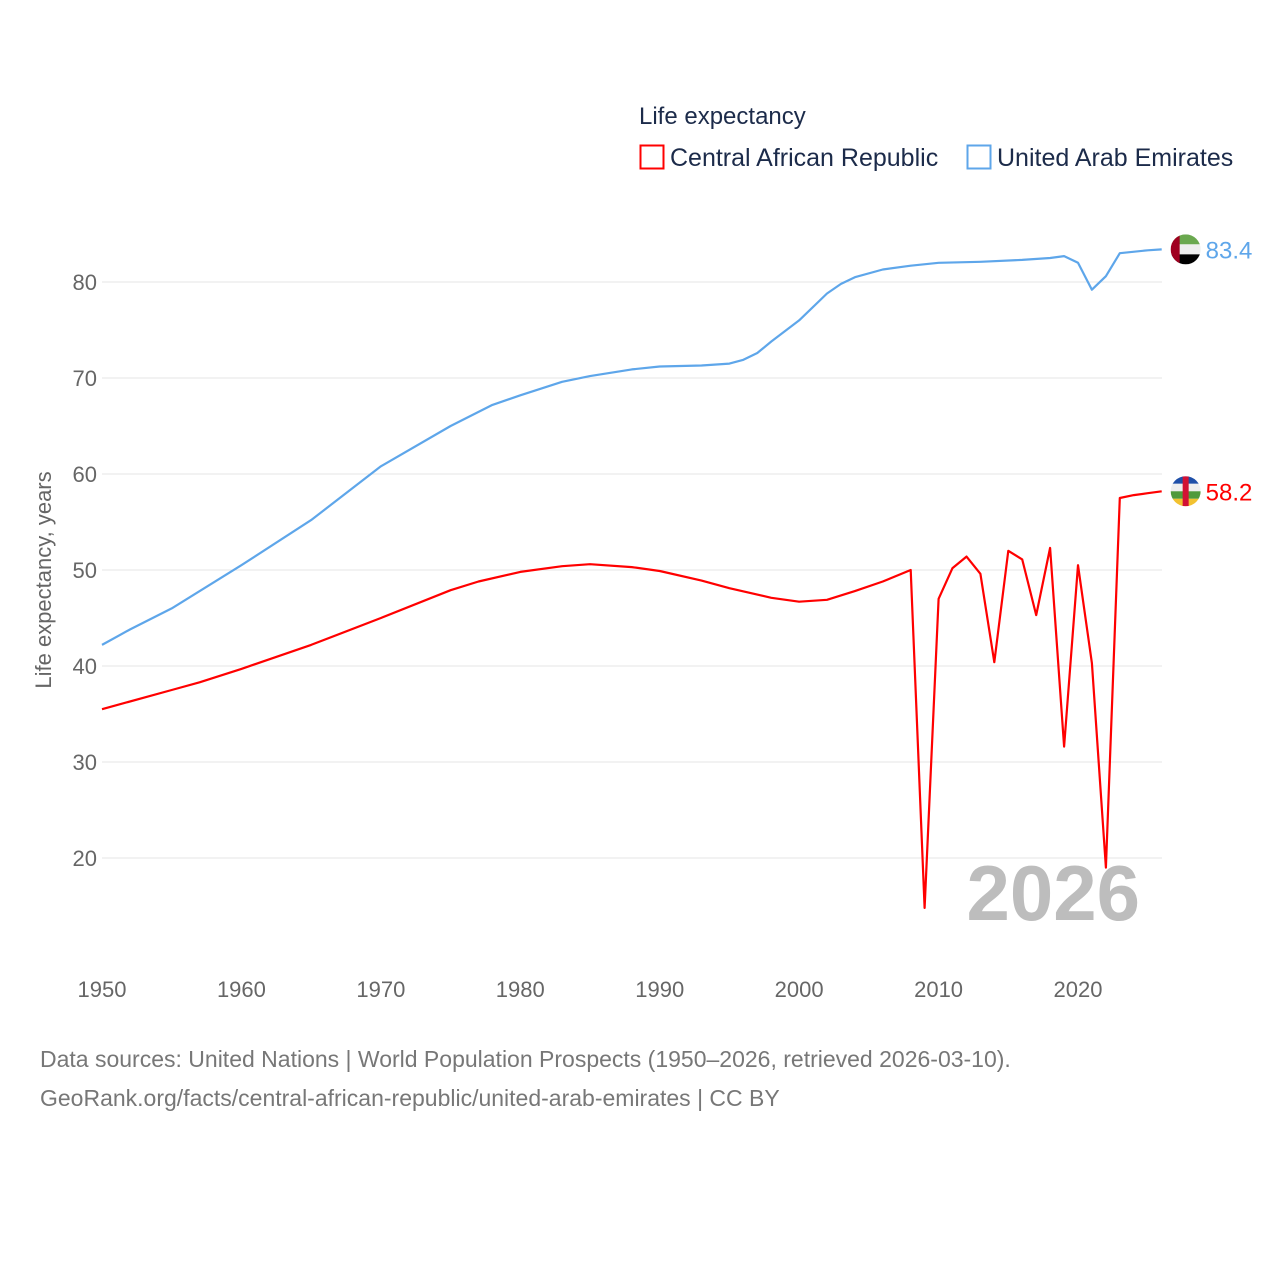 The image size is (1280, 1280). What do you see at coordinates (1185, 491) in the screenshot?
I see `car-flag-icon` at bounding box center [1185, 491].